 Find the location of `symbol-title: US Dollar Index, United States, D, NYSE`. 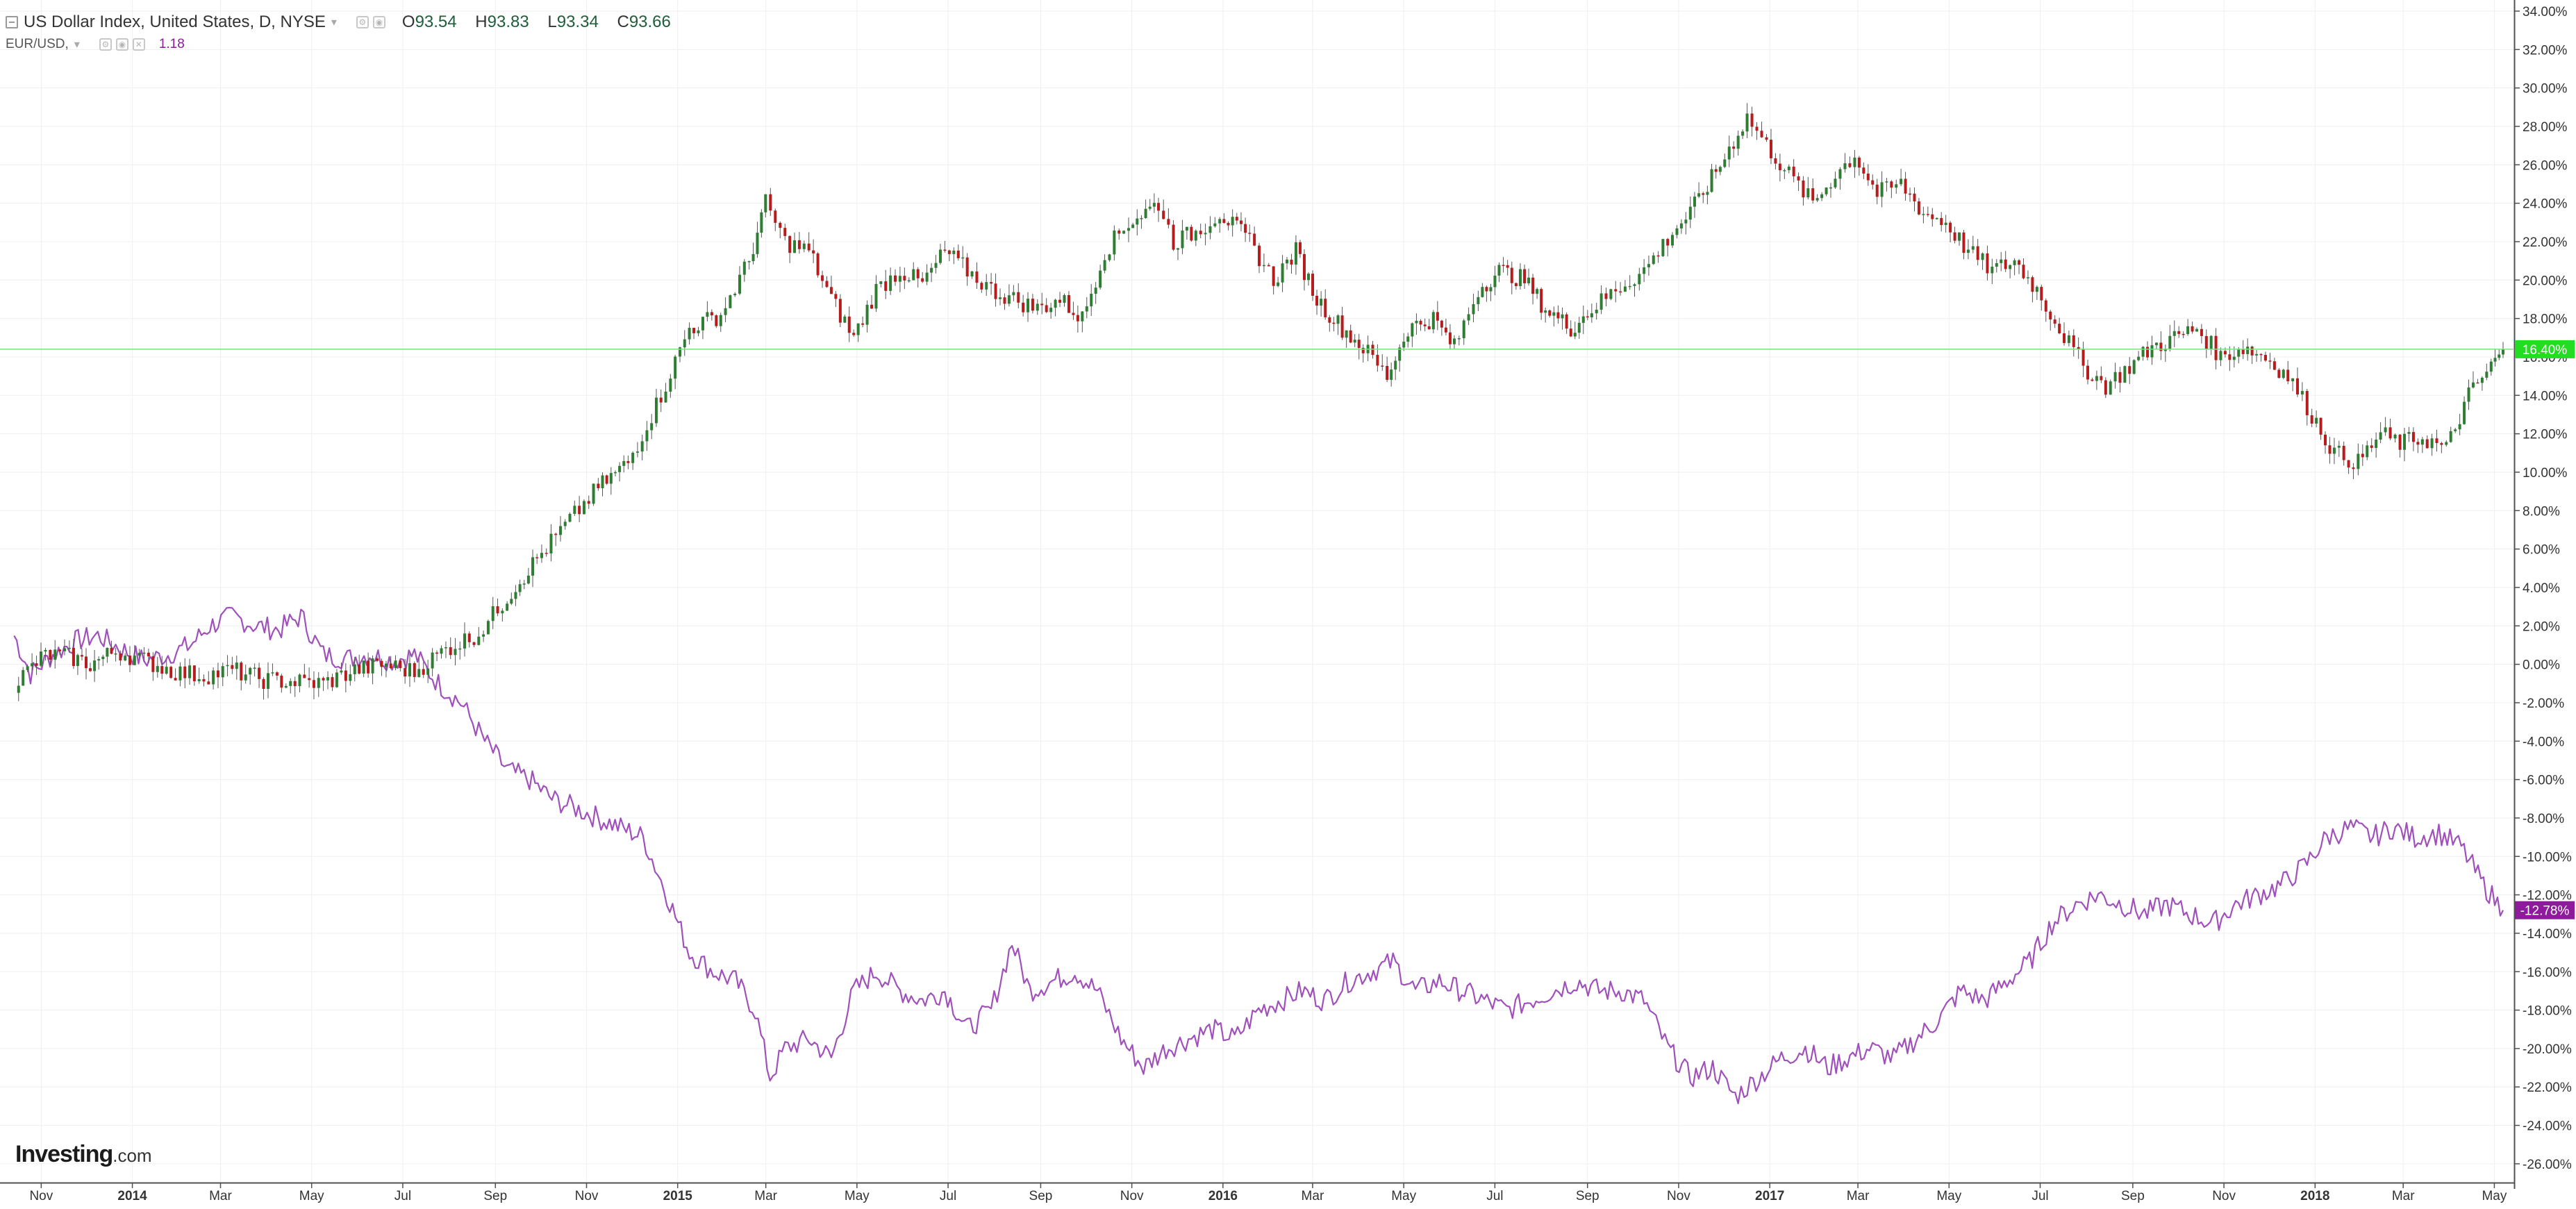

symbol-title: US Dollar Index, United States, D, NYSE is located at coordinates (175, 21).